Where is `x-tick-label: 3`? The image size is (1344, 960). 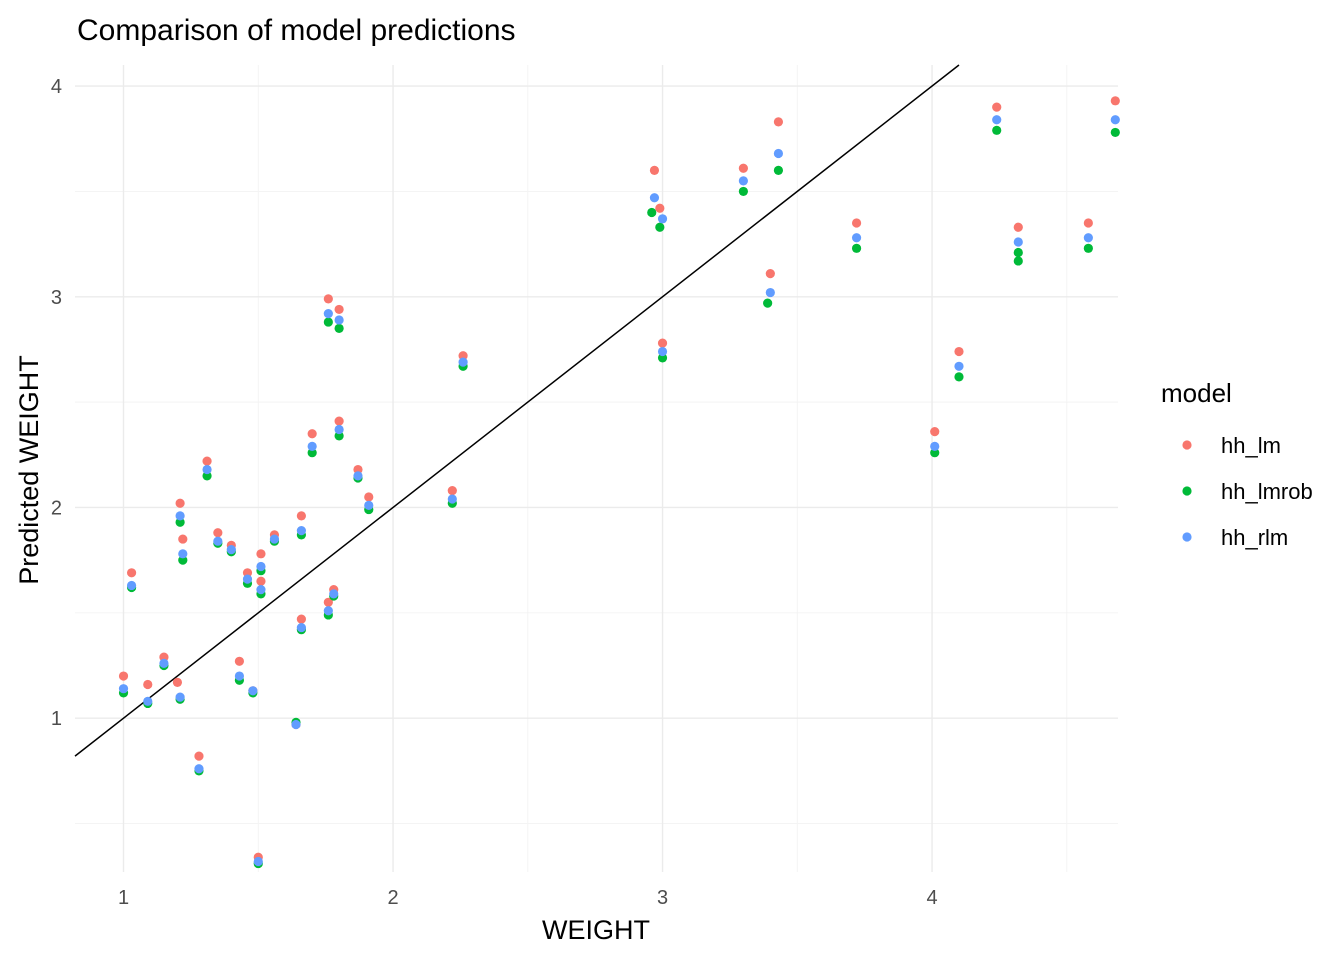
x-tick-label: 3 is located at coordinates (662, 898).